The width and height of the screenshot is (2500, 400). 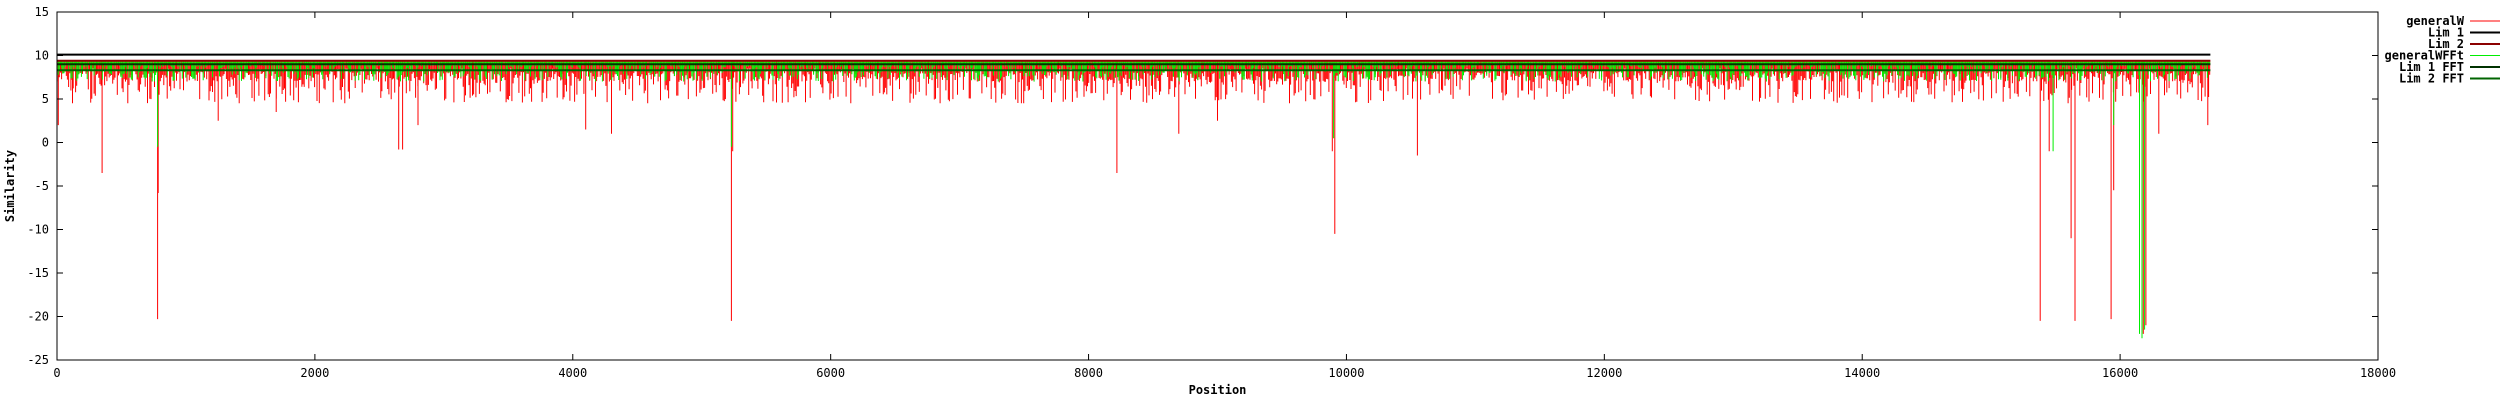 What do you see at coordinates (1346, 373) in the screenshot?
I see `x-tick-label: 10000` at bounding box center [1346, 373].